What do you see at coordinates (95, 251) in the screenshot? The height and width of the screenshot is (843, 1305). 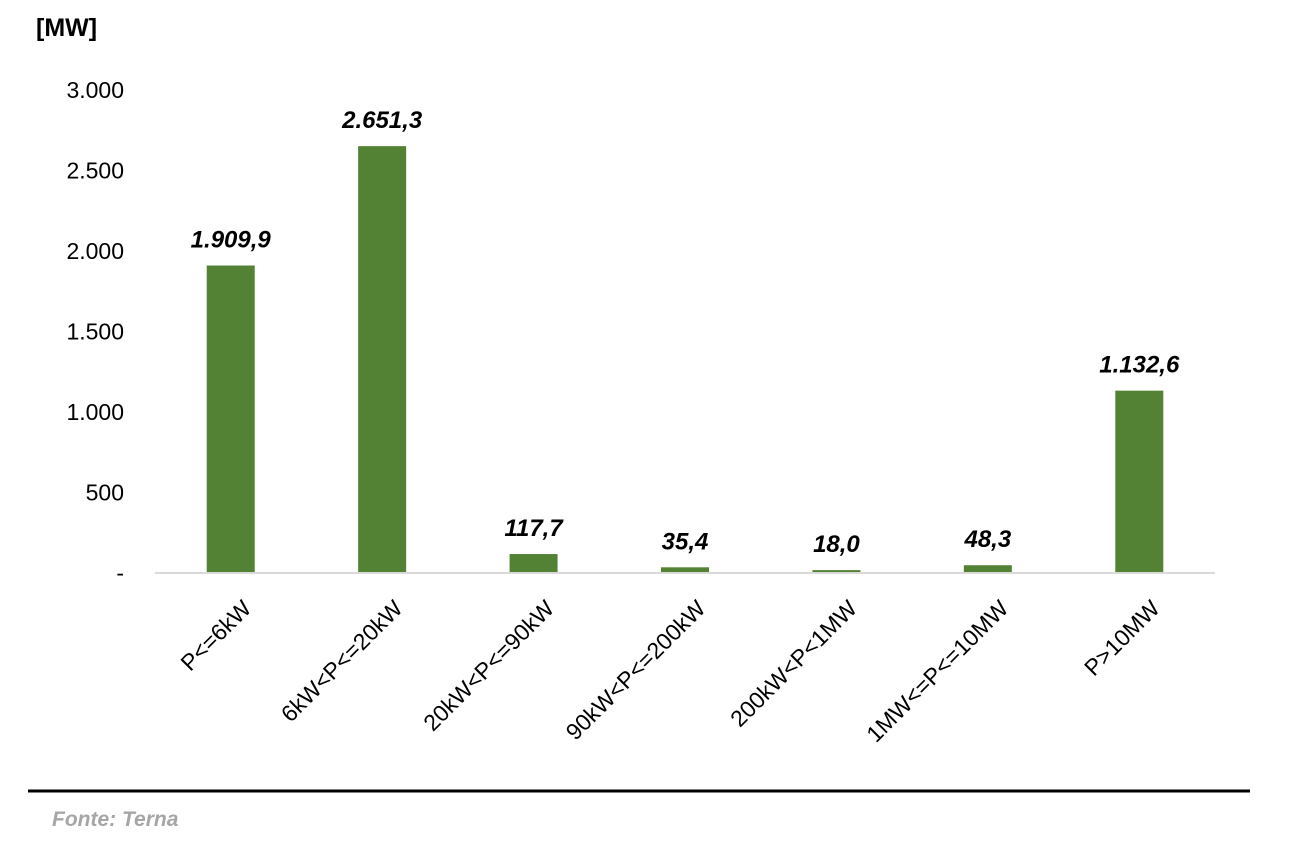 I see `y-tick-label: 2.000` at bounding box center [95, 251].